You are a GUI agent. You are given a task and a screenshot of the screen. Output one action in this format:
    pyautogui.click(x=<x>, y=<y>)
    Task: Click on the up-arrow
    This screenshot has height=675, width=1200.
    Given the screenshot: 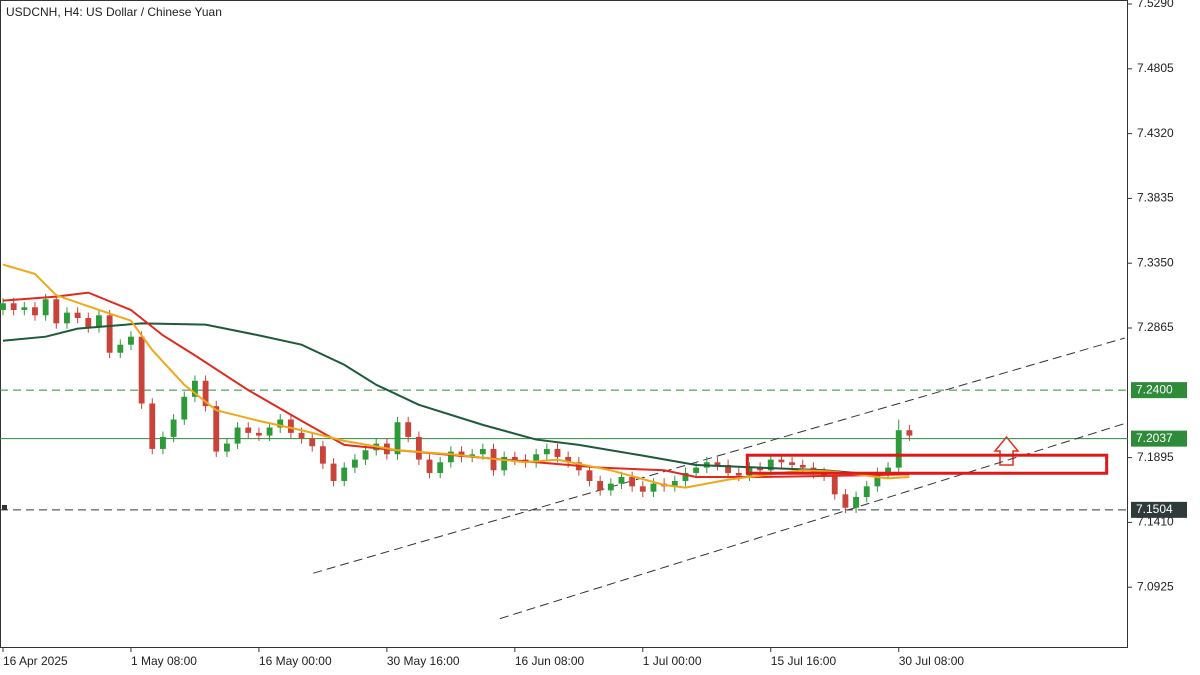 What is the action you would take?
    pyautogui.click(x=1006, y=450)
    